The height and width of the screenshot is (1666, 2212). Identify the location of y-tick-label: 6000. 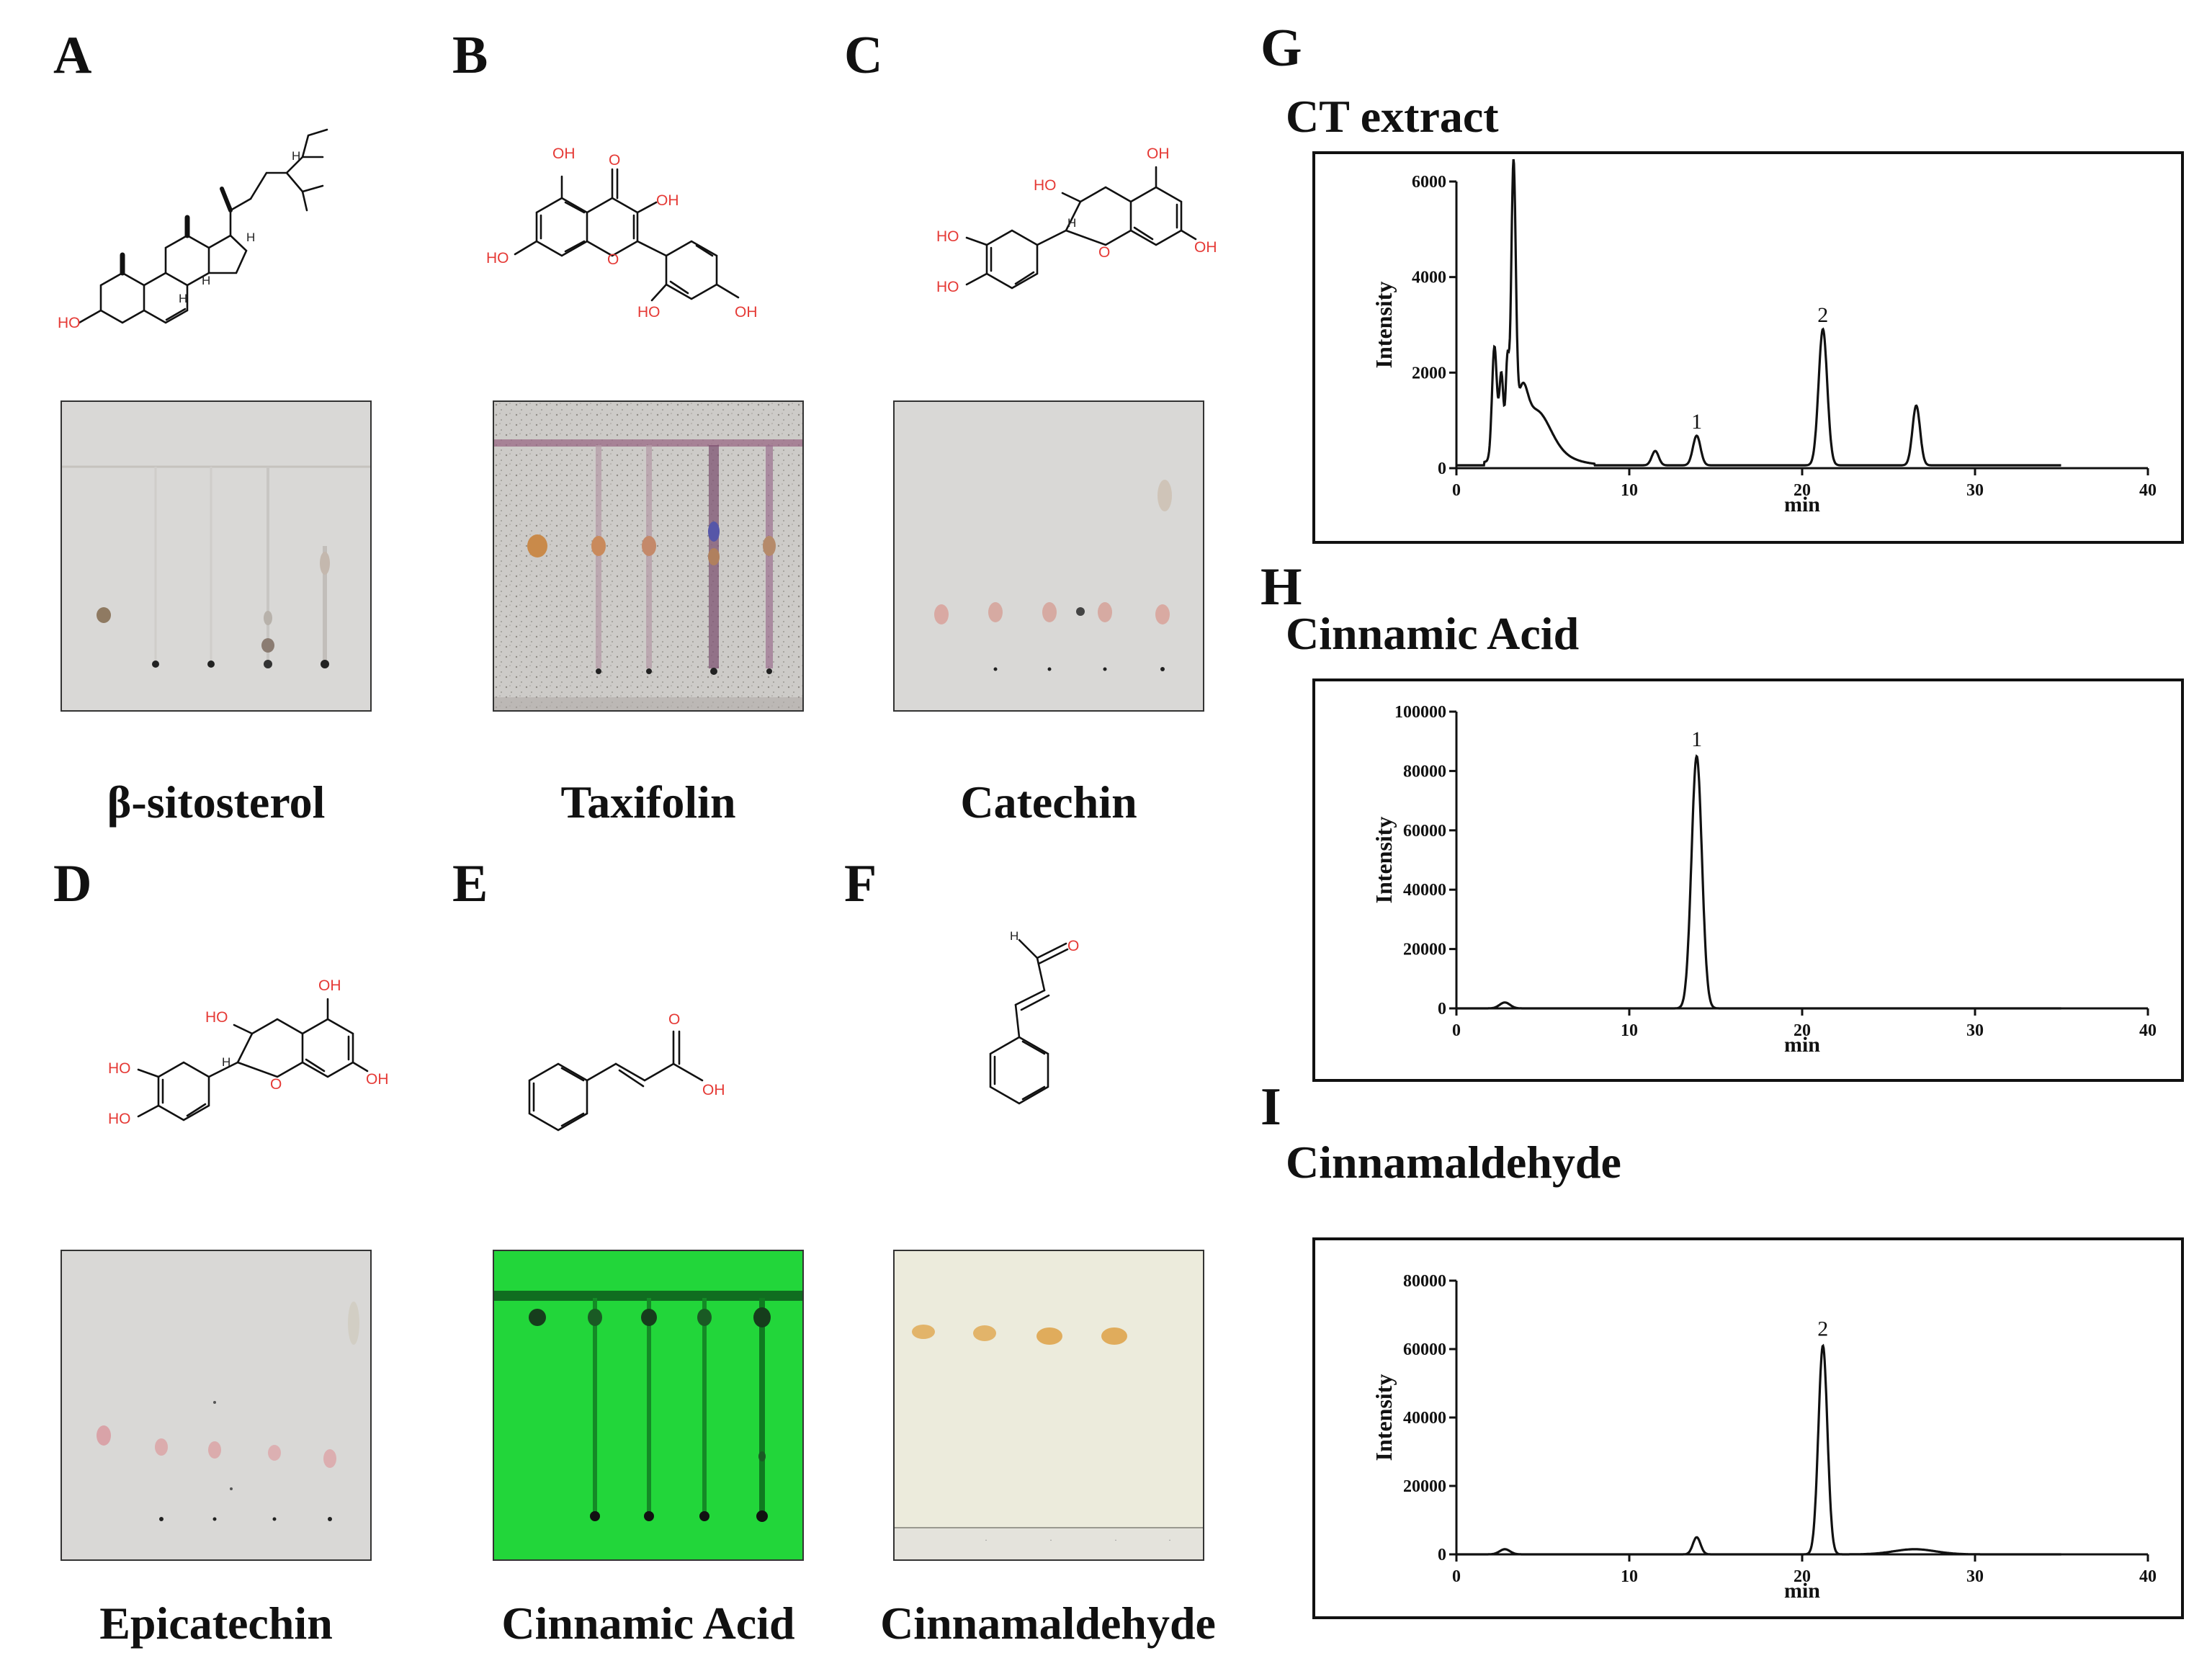
(1429, 182).